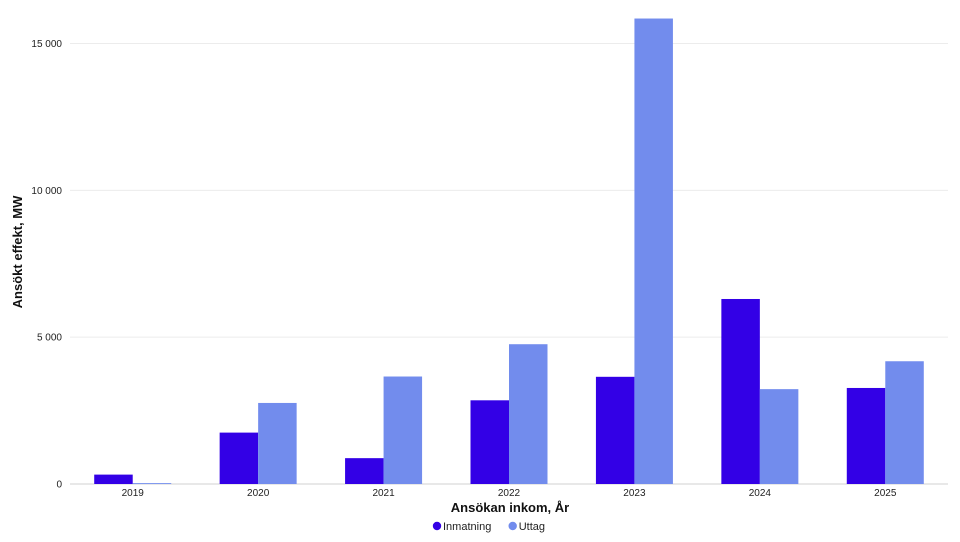 Image resolution: width=960 pixels, height=542 pixels. What do you see at coordinates (133, 493) in the screenshot?
I see `x-tick-label: 2019` at bounding box center [133, 493].